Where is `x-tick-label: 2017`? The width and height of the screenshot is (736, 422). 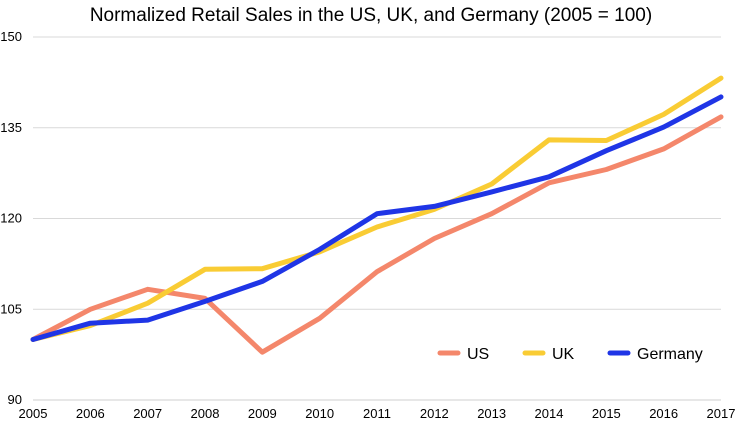 x-tick-label: 2017 is located at coordinates (721, 413).